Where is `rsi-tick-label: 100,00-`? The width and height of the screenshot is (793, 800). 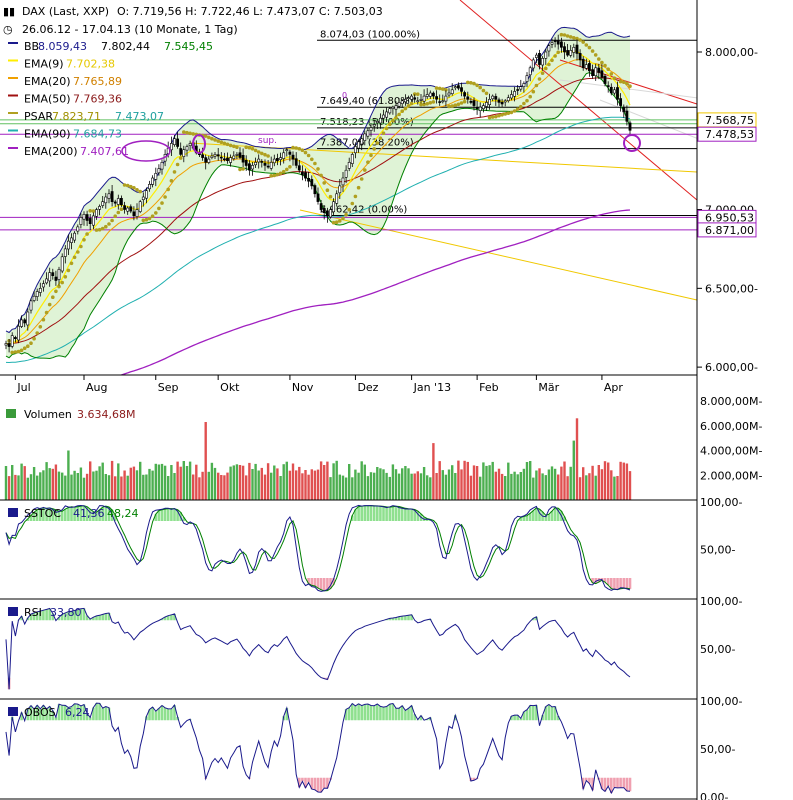
rsi-tick-label: 100,00- is located at coordinates (721, 601).